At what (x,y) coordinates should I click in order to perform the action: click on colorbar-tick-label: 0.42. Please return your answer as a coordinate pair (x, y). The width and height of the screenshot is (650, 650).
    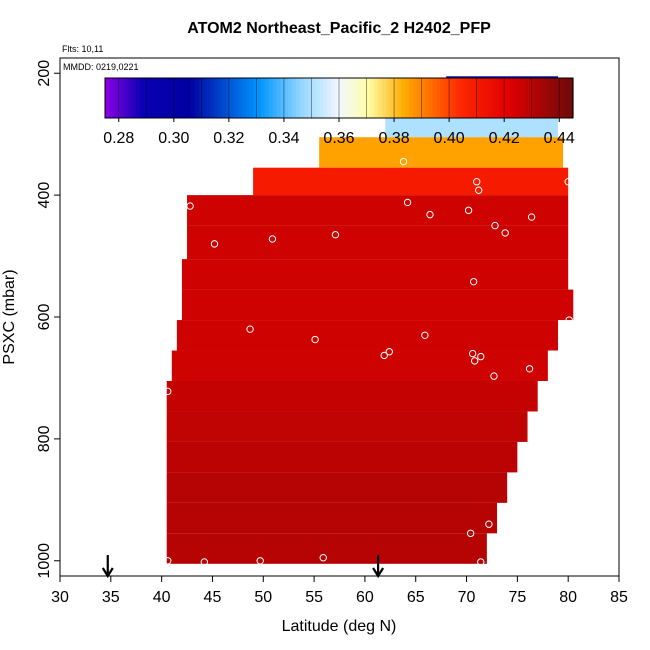
    Looking at the image, I should click on (504, 138).